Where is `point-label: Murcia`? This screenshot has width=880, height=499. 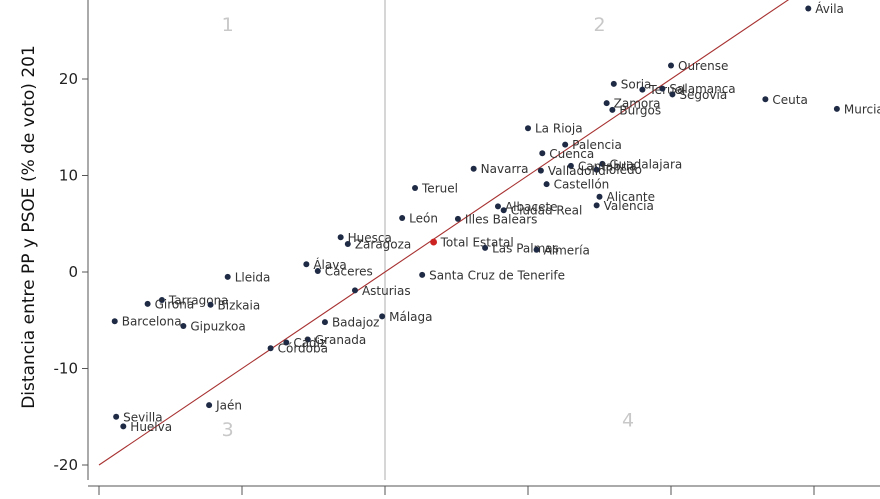 point-label: Murcia is located at coordinates (862, 109).